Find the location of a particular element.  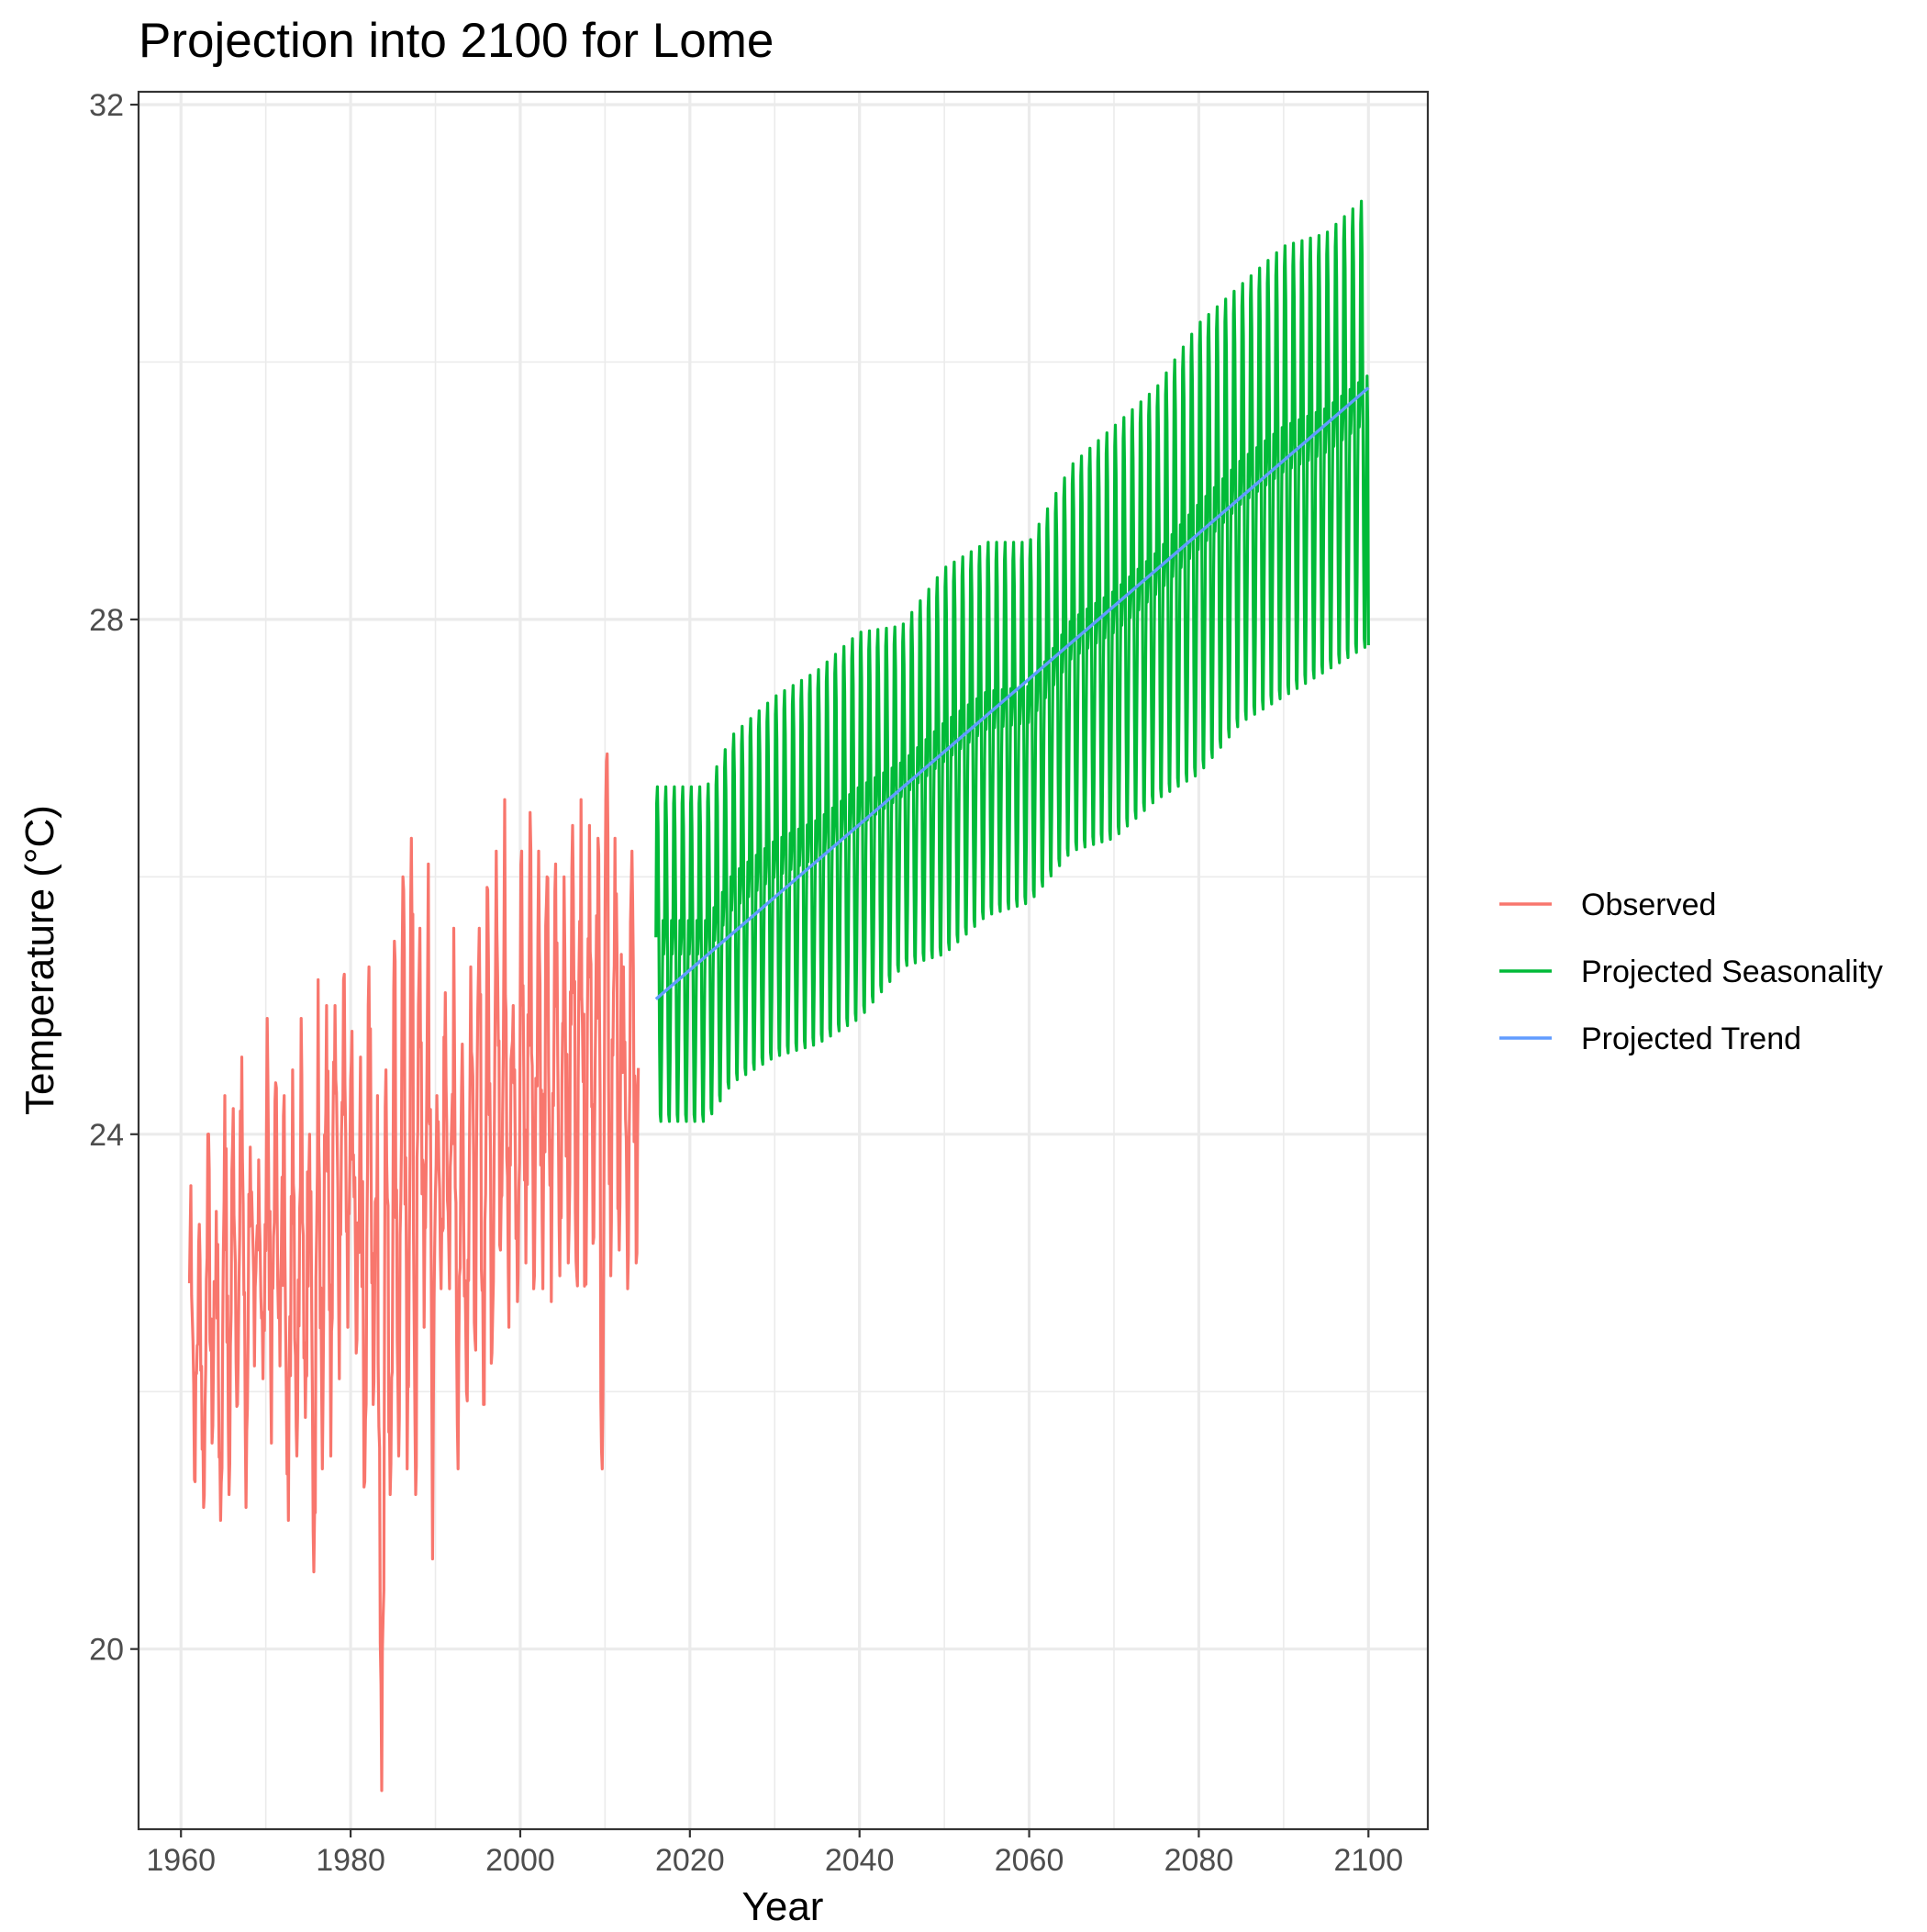

legend-item-projected-seasonality: Projected Seasonality is located at coordinates (1691, 972).